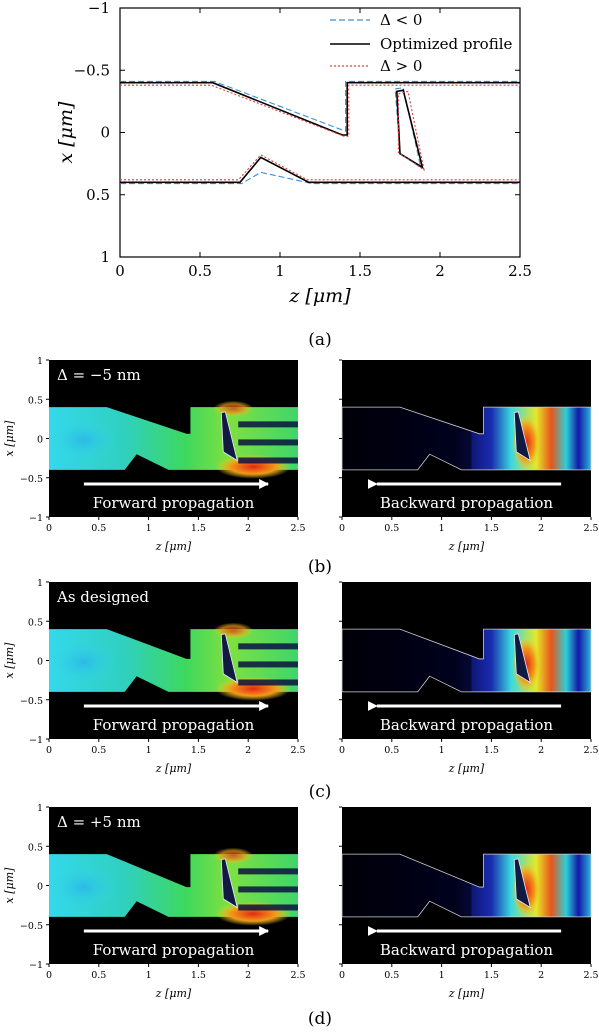 The width and height of the screenshot is (599, 1035). What do you see at coordinates (401, 20) in the screenshot?
I see `legend-label: Δ < 0` at bounding box center [401, 20].